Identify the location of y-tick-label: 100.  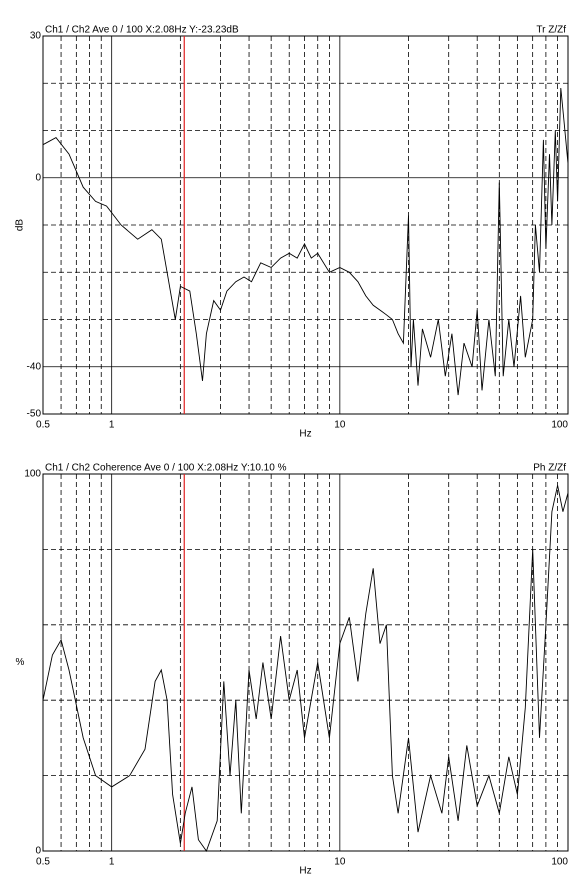
(32, 474).